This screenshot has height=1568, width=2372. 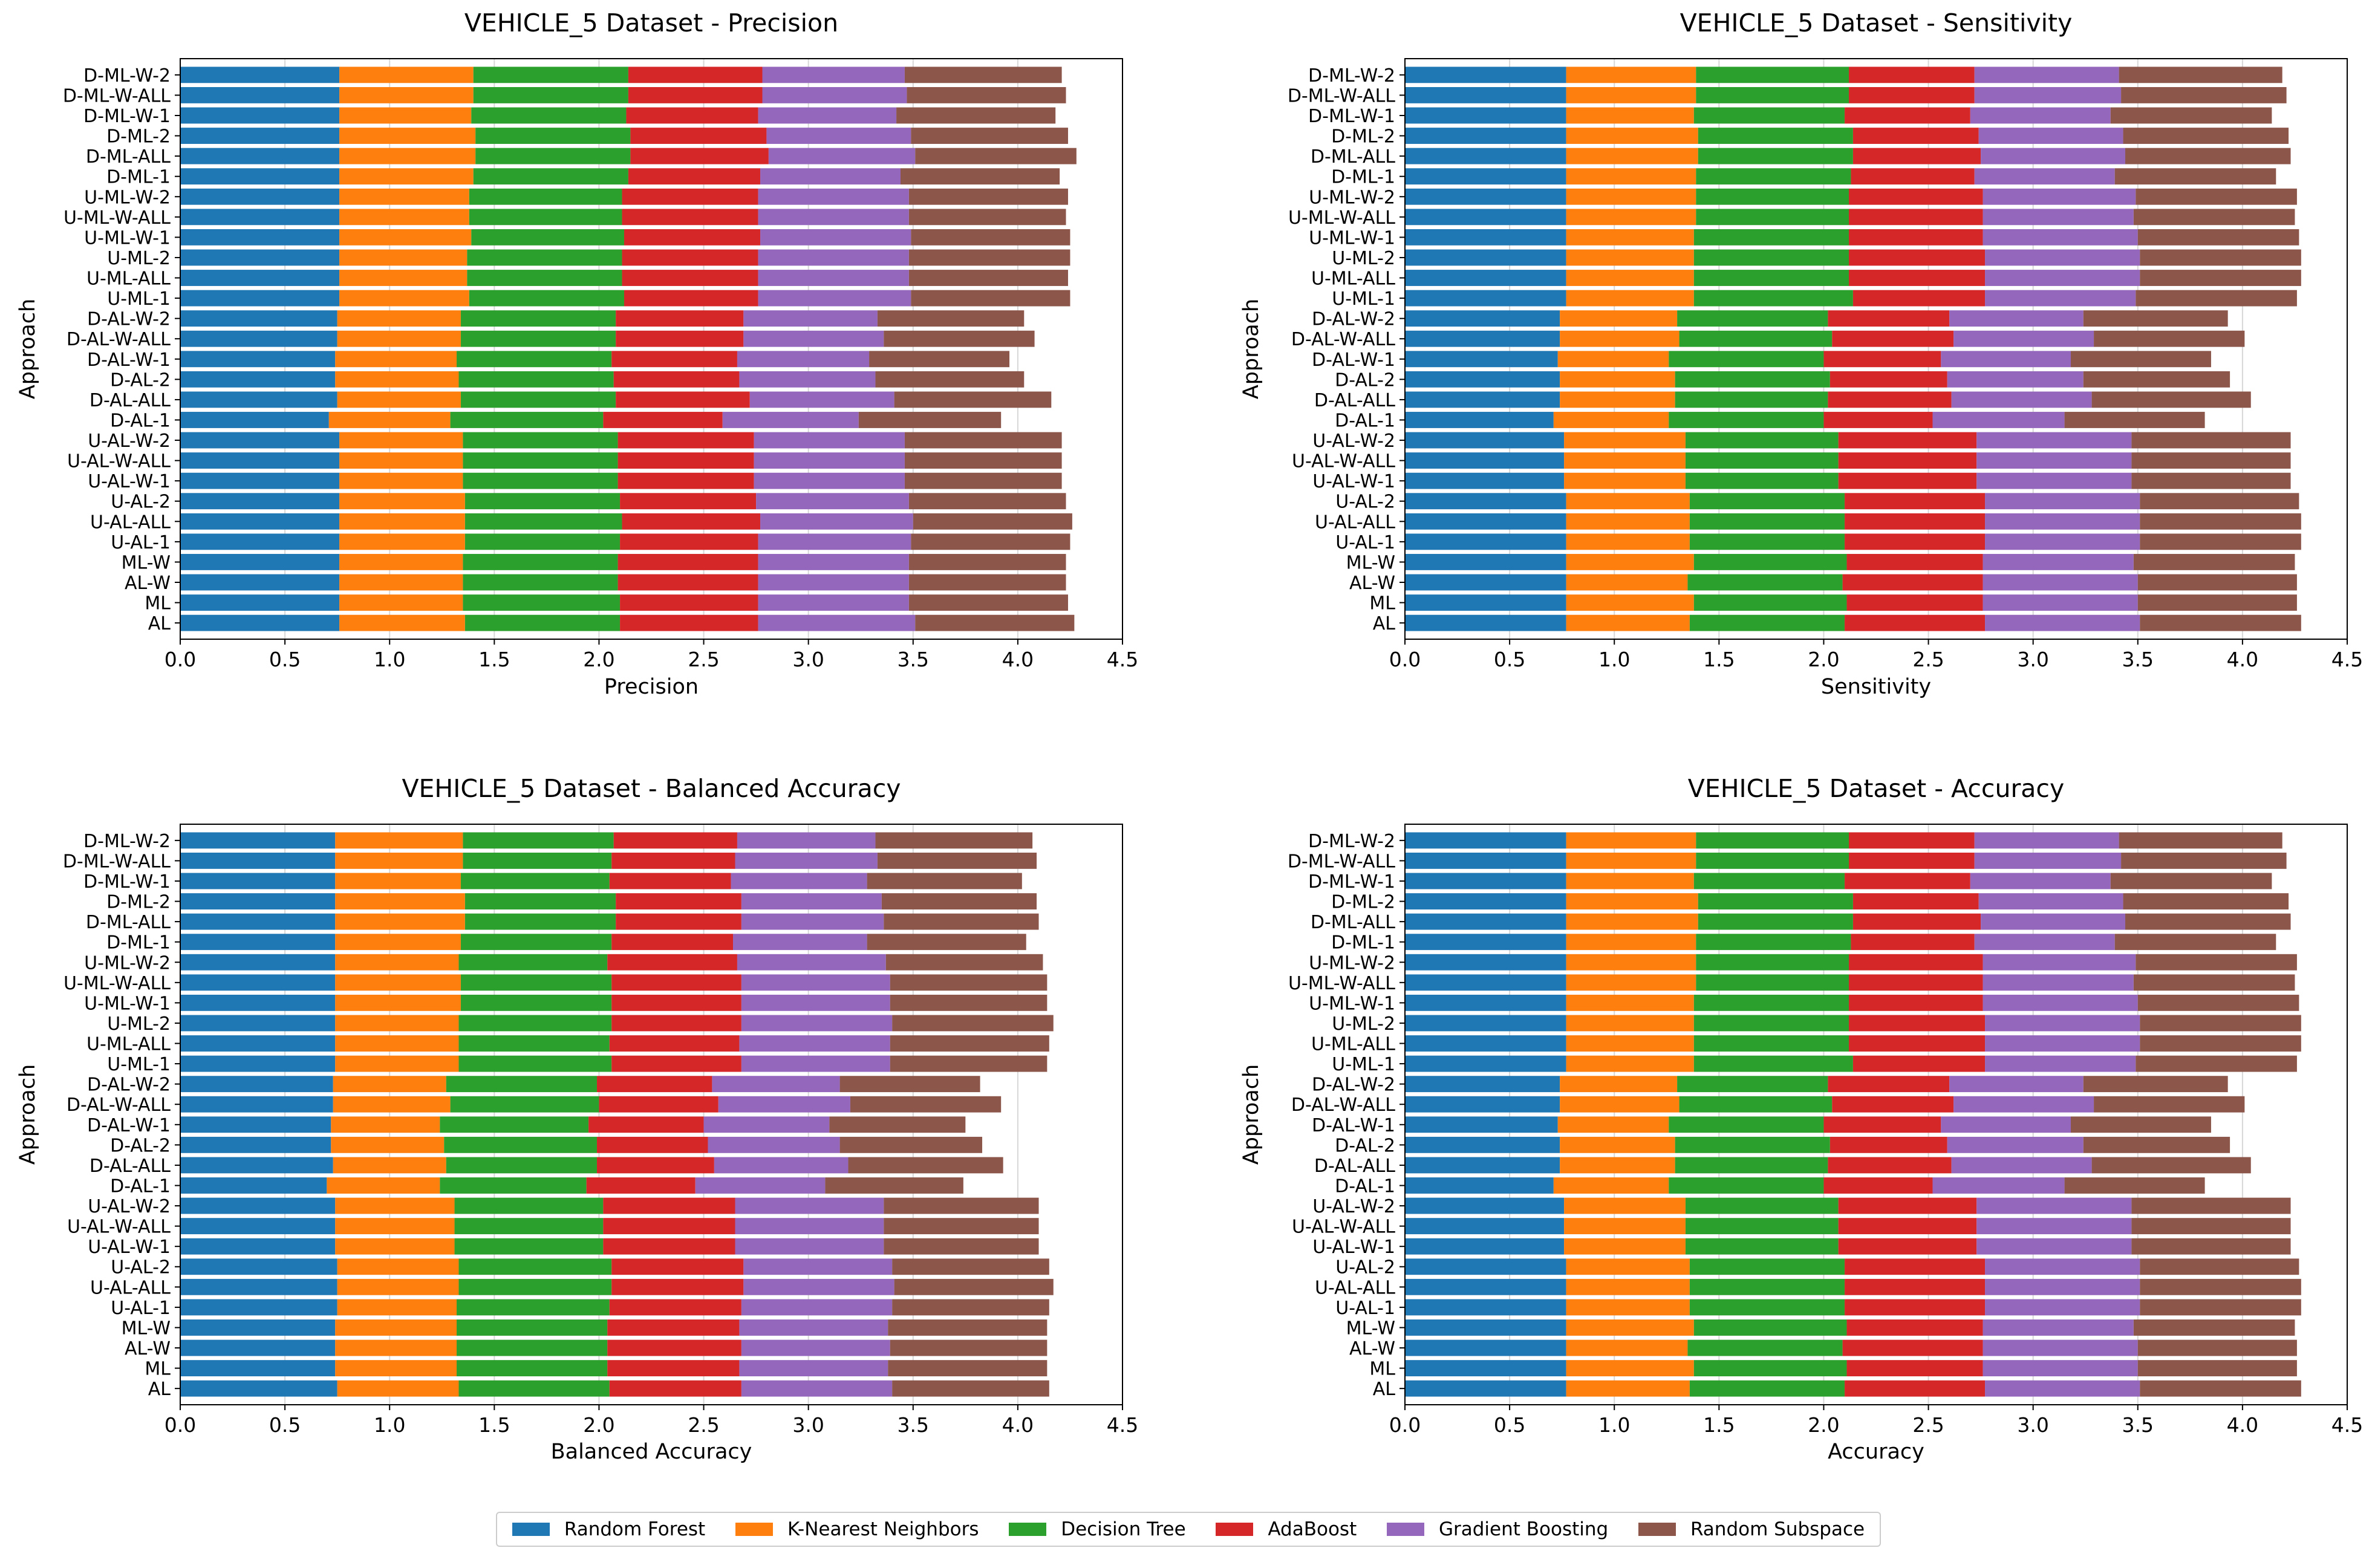 I want to click on x-axis-label: Accuracy, so click(x=1876, y=1452).